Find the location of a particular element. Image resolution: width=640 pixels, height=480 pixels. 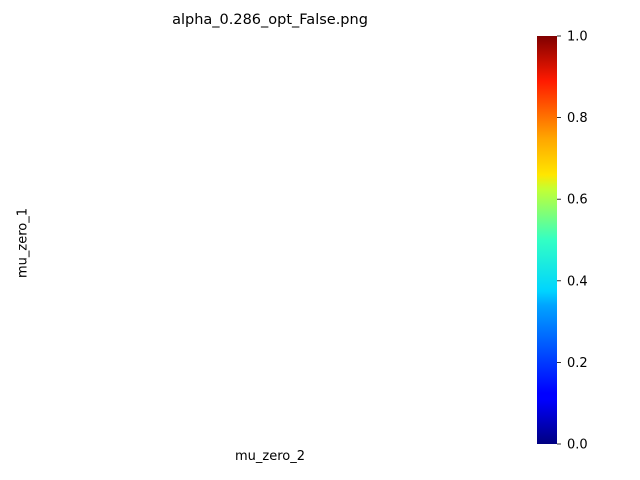

colorbar-tick-label: 0.6 is located at coordinates (577, 200).